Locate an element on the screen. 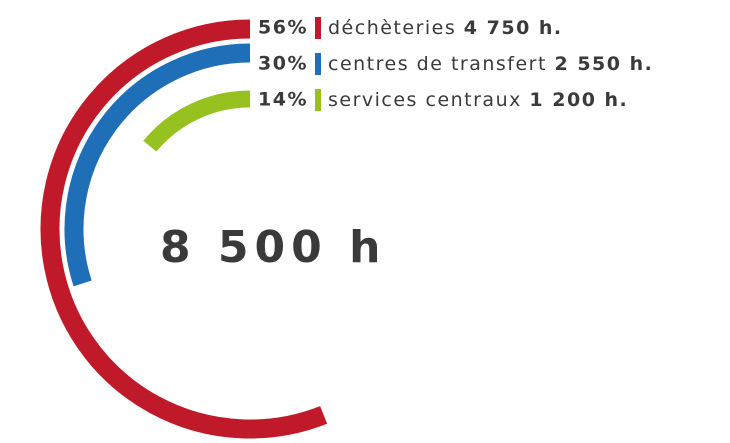 Image resolution: width=730 pixels, height=443 pixels. legend-name: déchèteries is located at coordinates (392, 28).